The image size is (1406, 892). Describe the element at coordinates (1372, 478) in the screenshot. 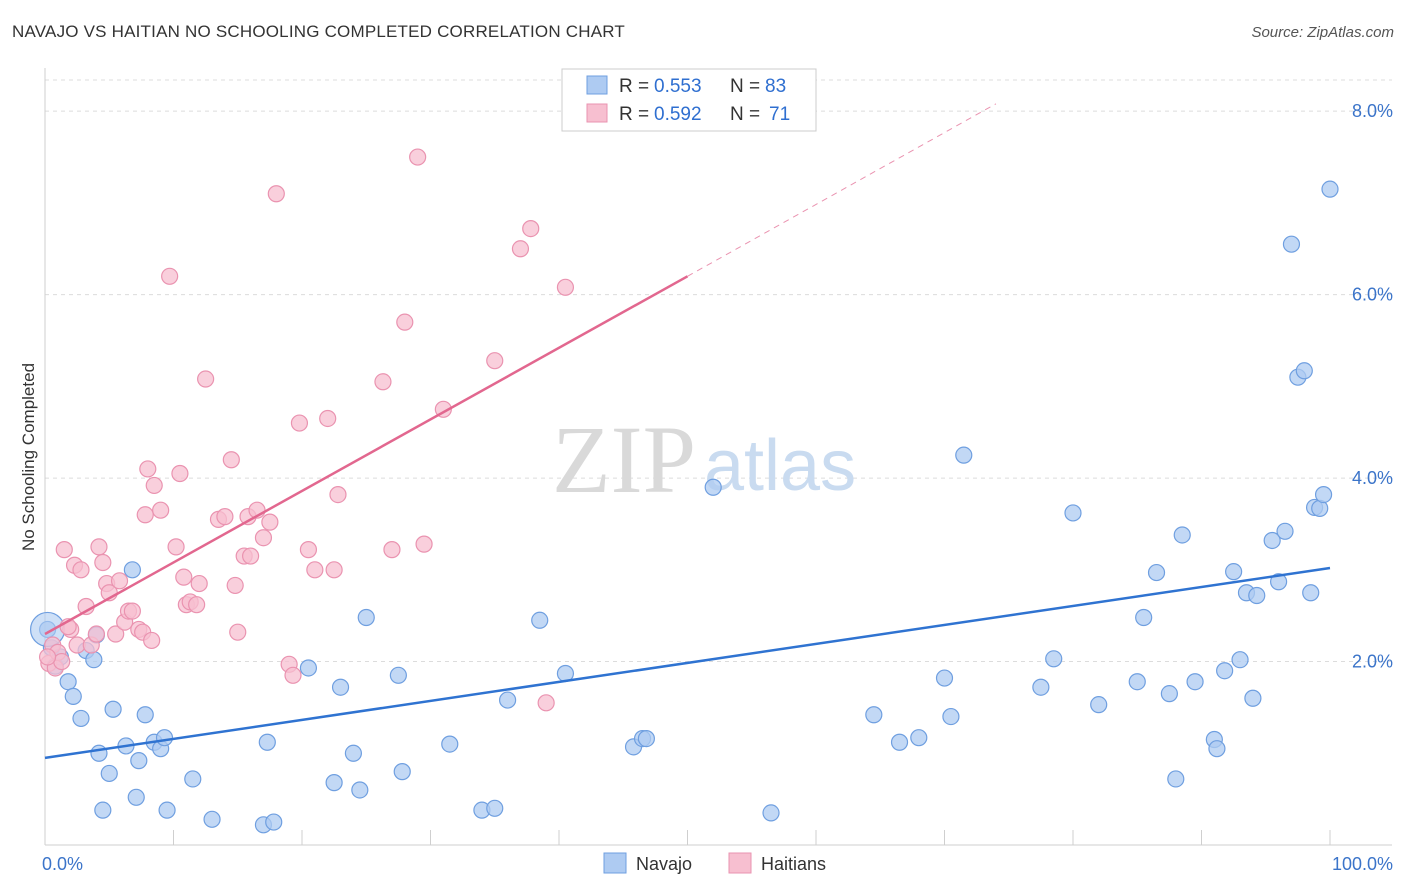

I see `y-tick-label-1: 4.0%` at that location.